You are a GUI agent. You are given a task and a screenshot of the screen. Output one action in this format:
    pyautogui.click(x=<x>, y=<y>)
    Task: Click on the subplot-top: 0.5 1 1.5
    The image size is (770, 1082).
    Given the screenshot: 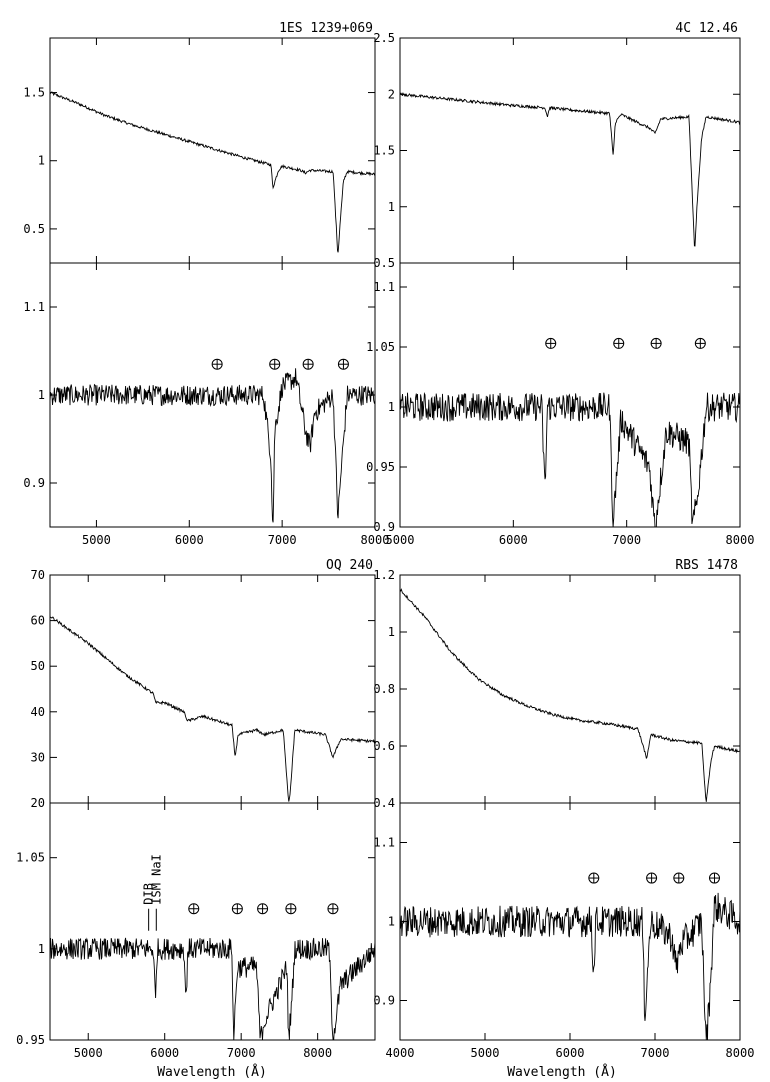 What is the action you would take?
    pyautogui.click(x=199, y=150)
    